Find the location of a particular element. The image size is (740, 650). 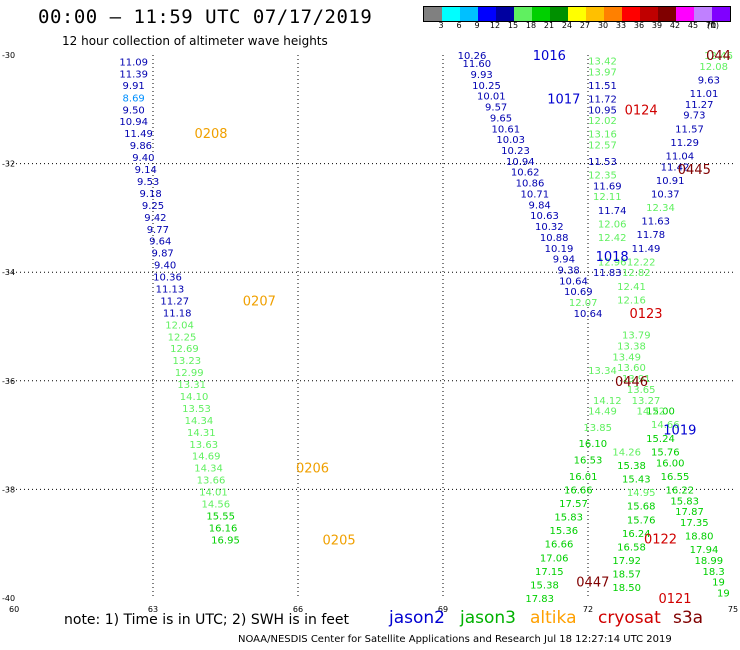

altika-swh-value: 9.50 is located at coordinates (134, 110).